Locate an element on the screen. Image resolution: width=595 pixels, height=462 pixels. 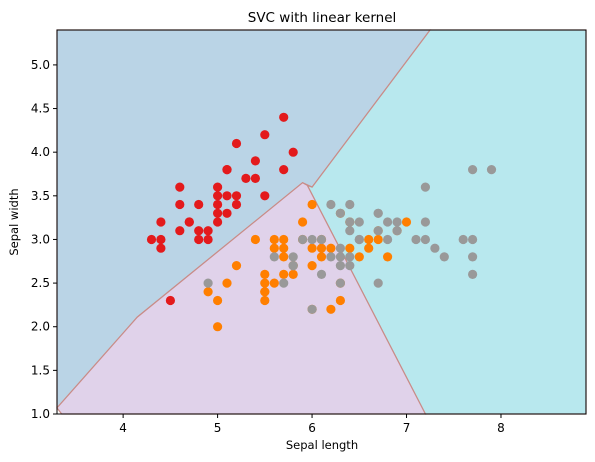
x-axis-label: Sepal length is located at coordinates (322, 445).